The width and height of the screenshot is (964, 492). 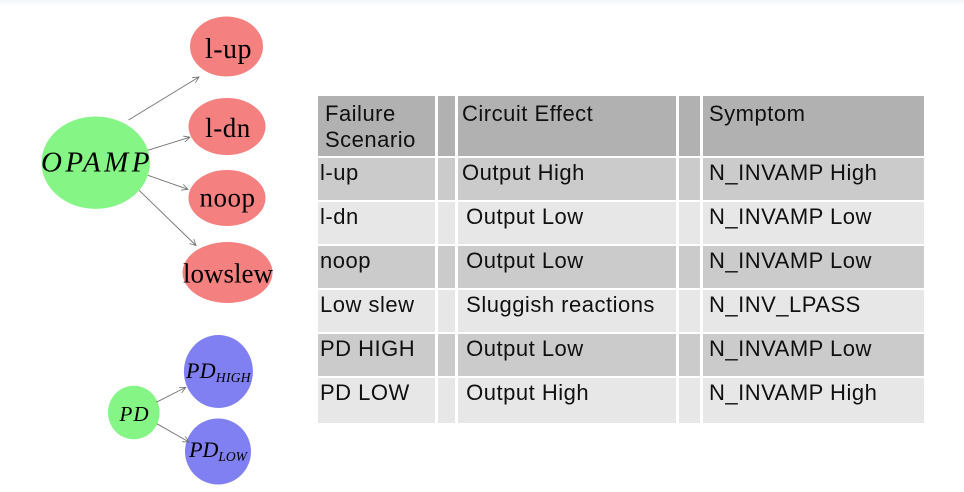 What do you see at coordinates (228, 198) in the screenshot?
I see `svg-text: noop` at bounding box center [228, 198].